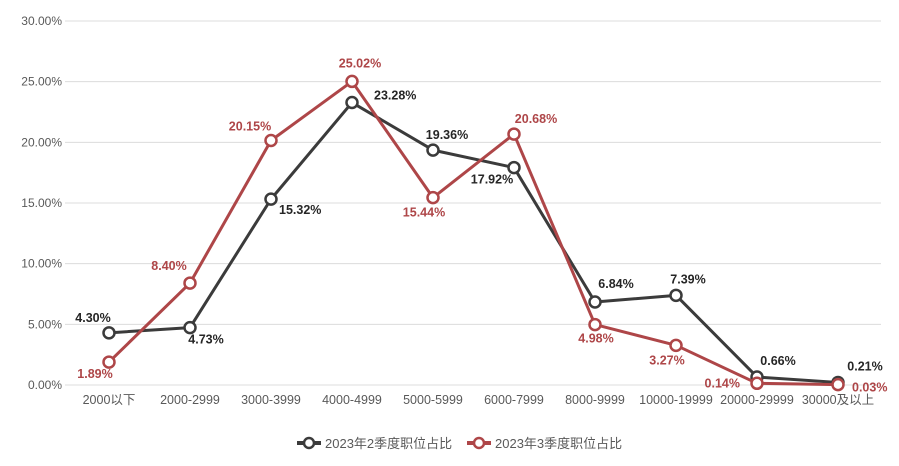 The height and width of the screenshot is (466, 899). What do you see at coordinates (41, 203) in the screenshot?
I see `y-axis-tick-label: 15.00%` at bounding box center [41, 203].